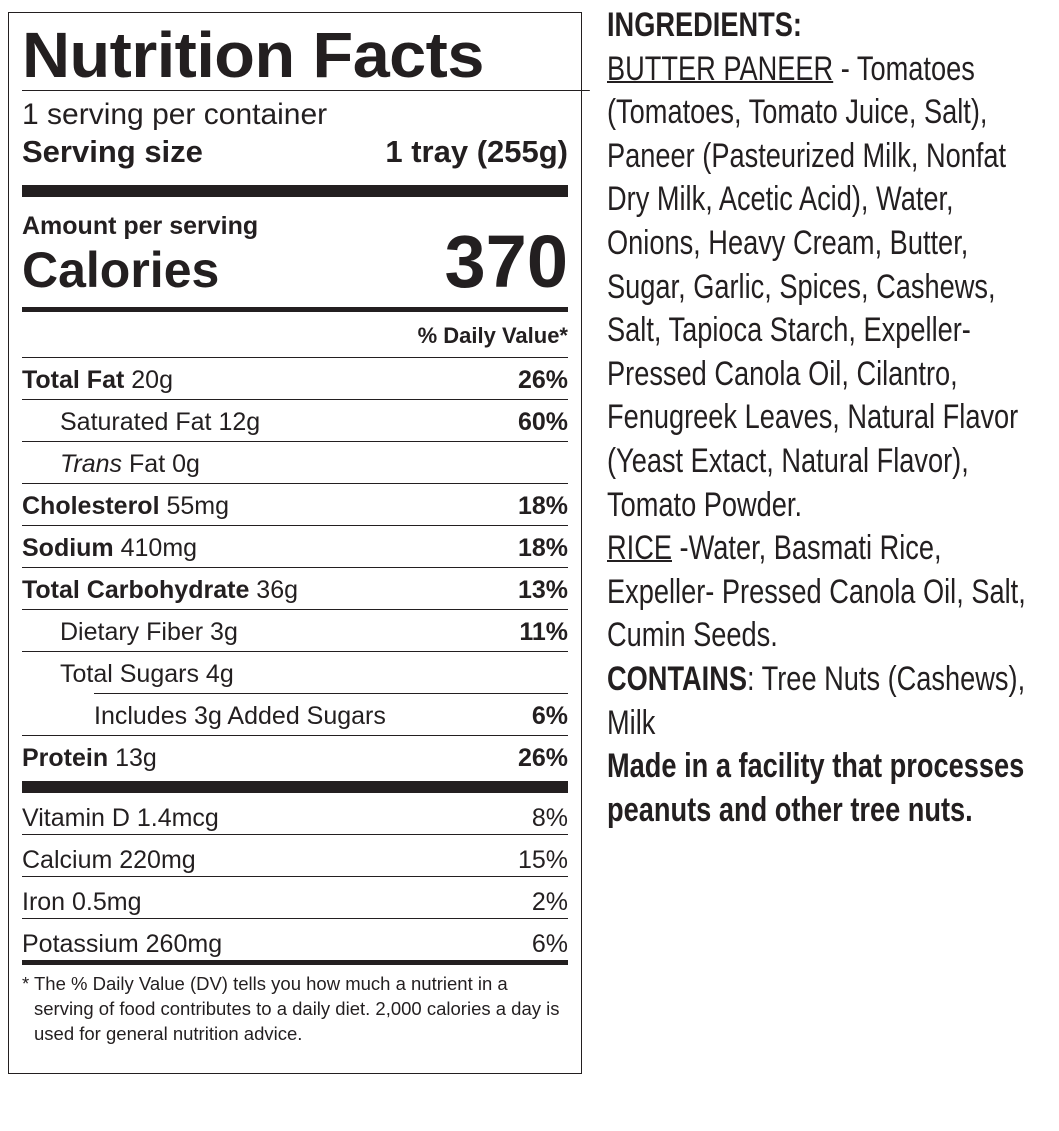 This screenshot has width=1059, height=1131. What do you see at coordinates (26, 983) in the screenshot?
I see `footnote-mark: *` at bounding box center [26, 983].